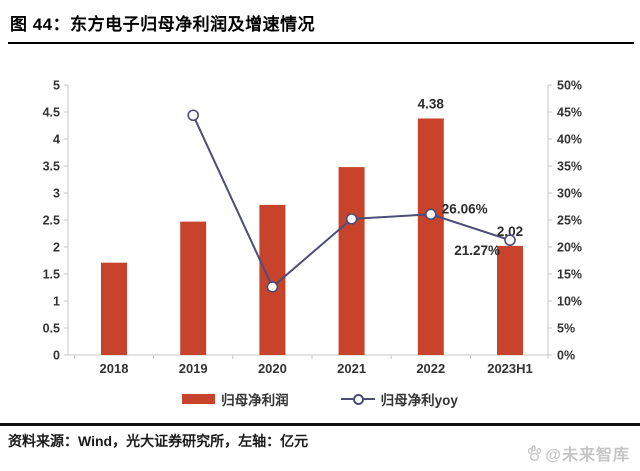  Describe the element at coordinates (351, 261) in the screenshot. I see `bar-2021` at that location.